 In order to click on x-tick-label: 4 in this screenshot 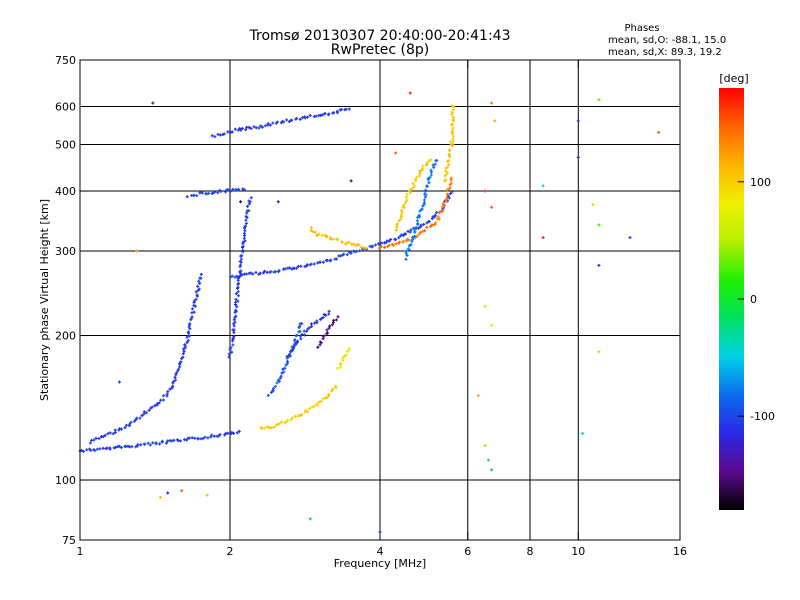, I will do `click(380, 551)`.